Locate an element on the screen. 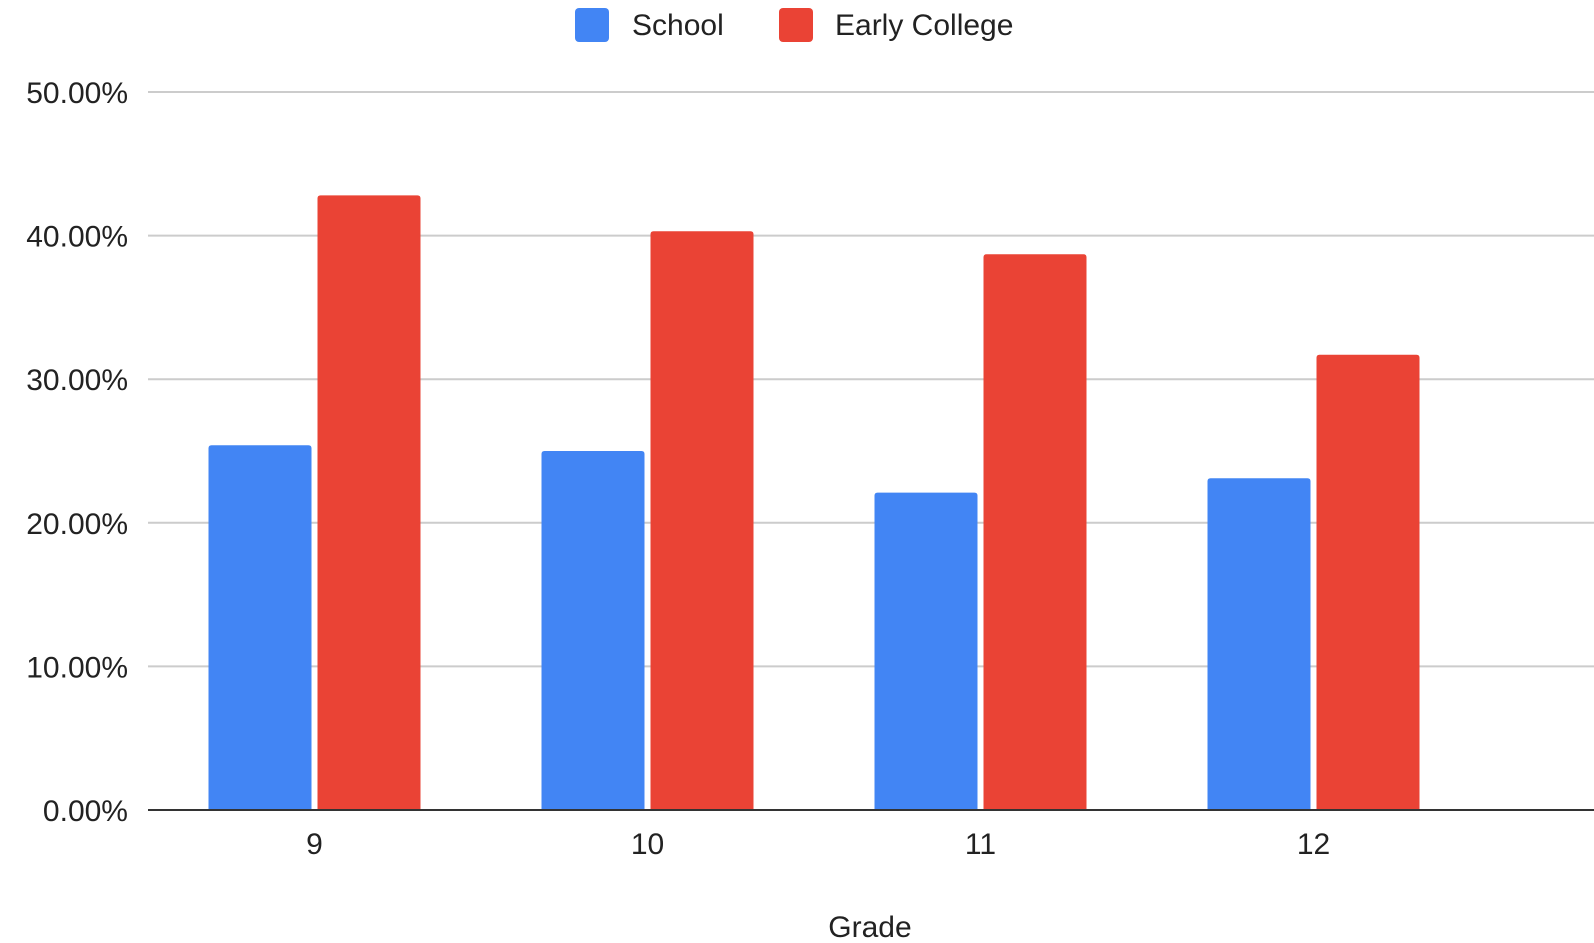 This screenshot has width=1594, height=943. x-tick-label: 11 is located at coordinates (980, 844).